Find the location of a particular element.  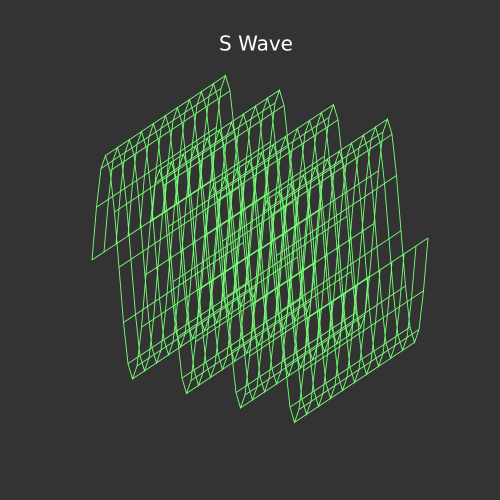

chart-title: S Wave is located at coordinates (256, 44).